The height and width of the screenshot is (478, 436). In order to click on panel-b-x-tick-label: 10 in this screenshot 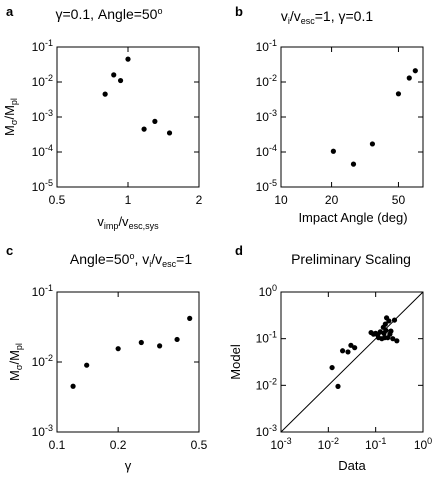, I will do `click(281, 200)`.